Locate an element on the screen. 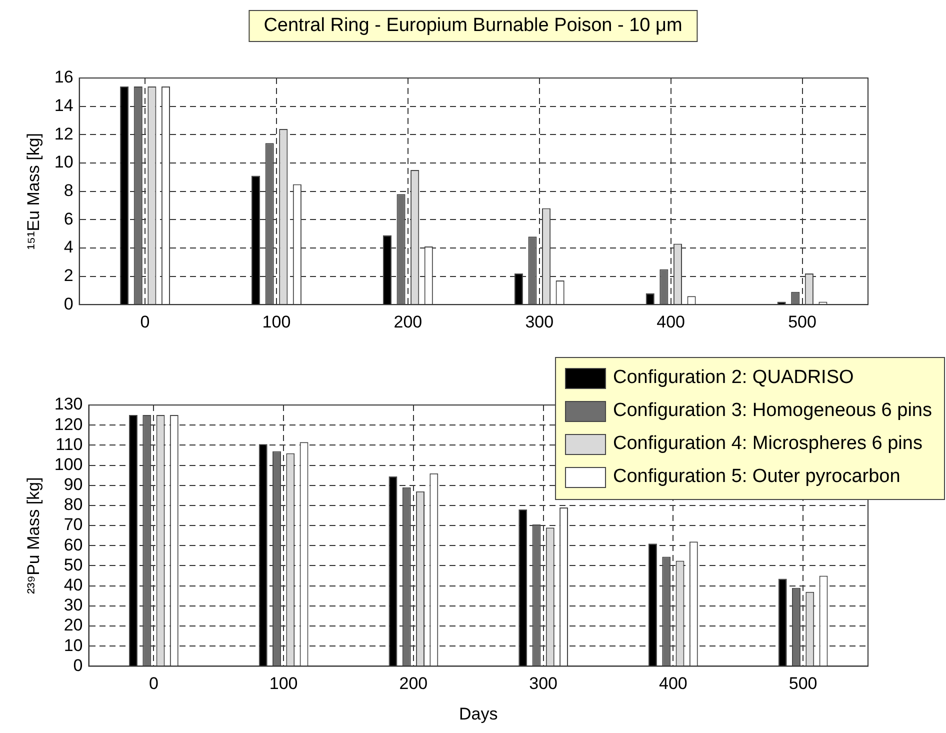 The width and height of the screenshot is (946, 733). y-tick-label: 50 is located at coordinates (73, 564).